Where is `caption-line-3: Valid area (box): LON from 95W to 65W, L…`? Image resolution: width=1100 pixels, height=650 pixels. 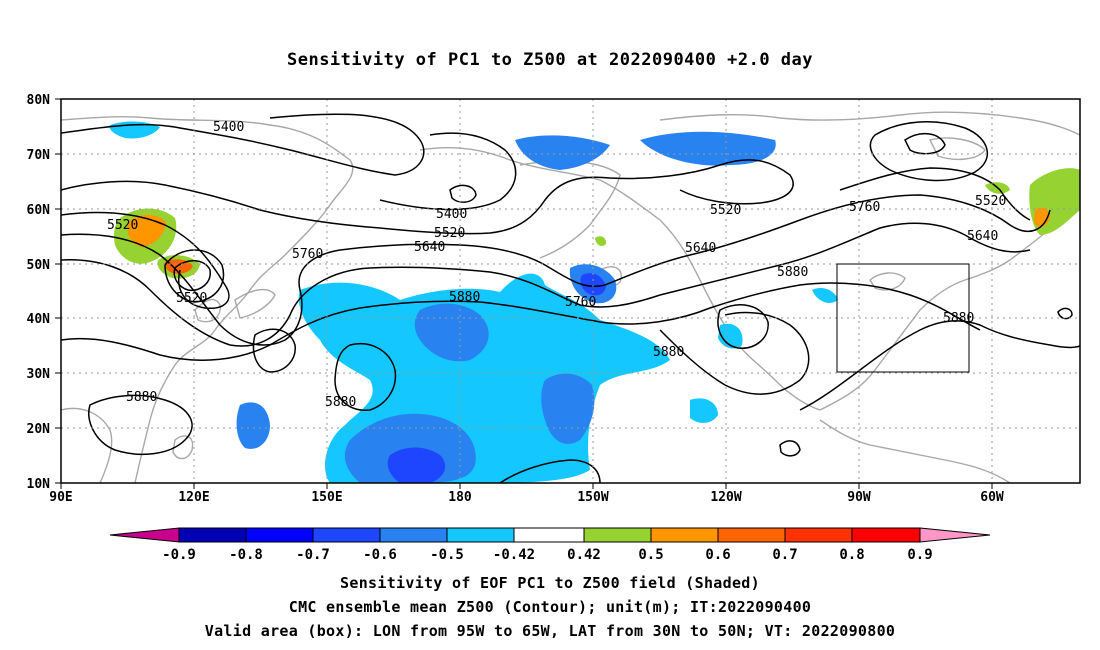 caption-line-3: Valid area (box): LON from 95W to 65W, L… is located at coordinates (550, 631).